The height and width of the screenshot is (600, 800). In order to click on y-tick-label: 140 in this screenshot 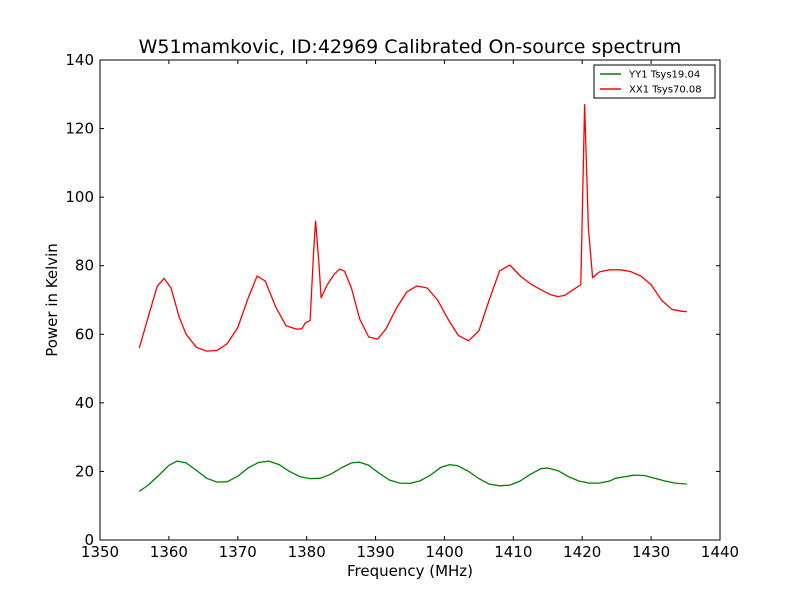, I will do `click(79, 60)`.